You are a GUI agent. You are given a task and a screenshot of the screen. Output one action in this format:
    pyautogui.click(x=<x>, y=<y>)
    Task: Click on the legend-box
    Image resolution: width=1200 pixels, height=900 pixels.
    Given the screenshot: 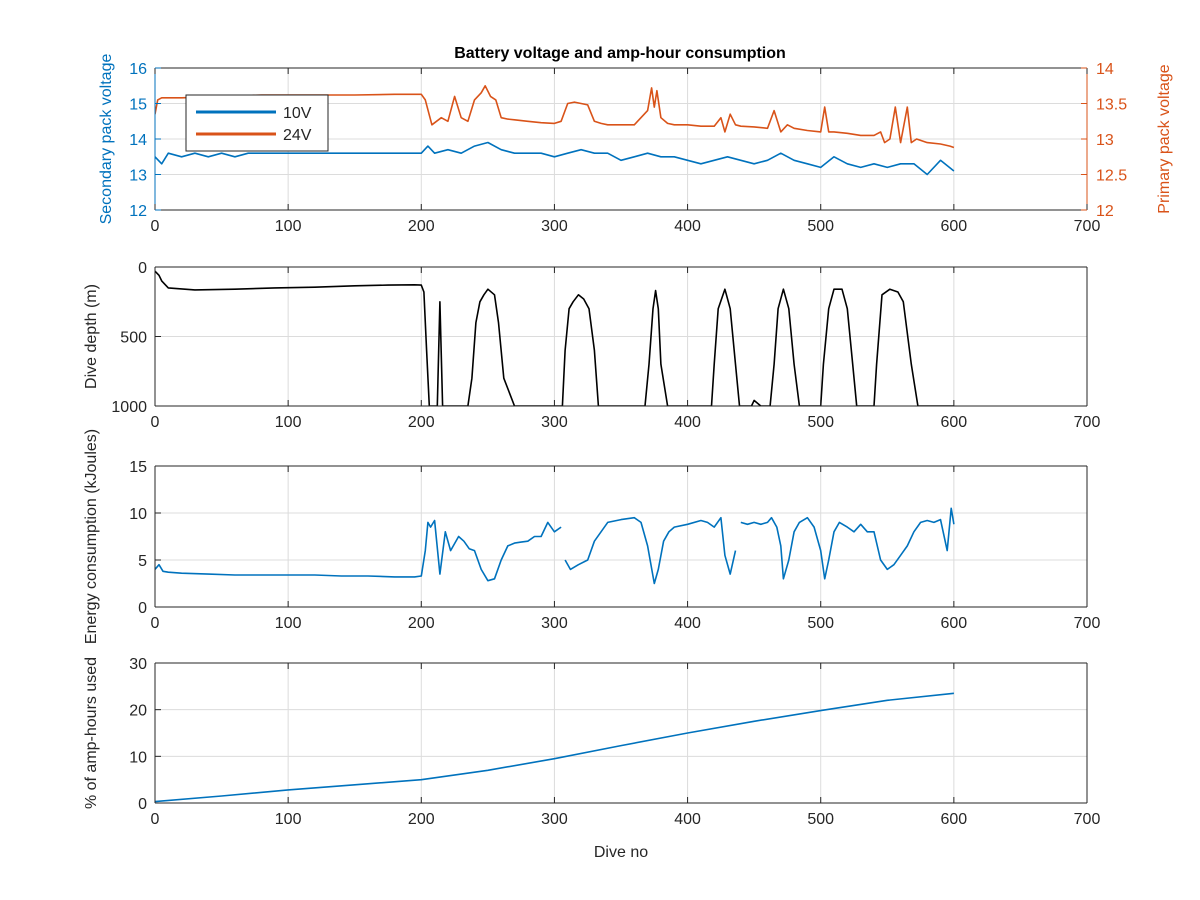 What is the action you would take?
    pyautogui.click(x=257, y=123)
    